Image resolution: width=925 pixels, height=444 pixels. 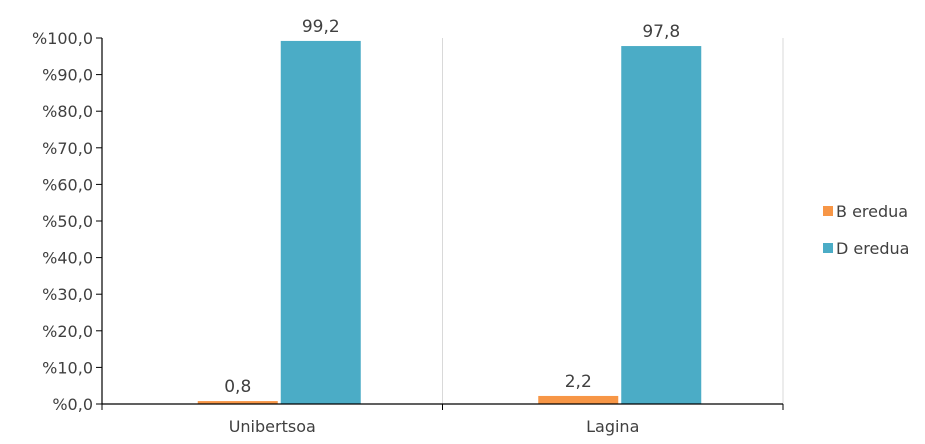 I want to click on data-label: 2,2, so click(x=578, y=382).